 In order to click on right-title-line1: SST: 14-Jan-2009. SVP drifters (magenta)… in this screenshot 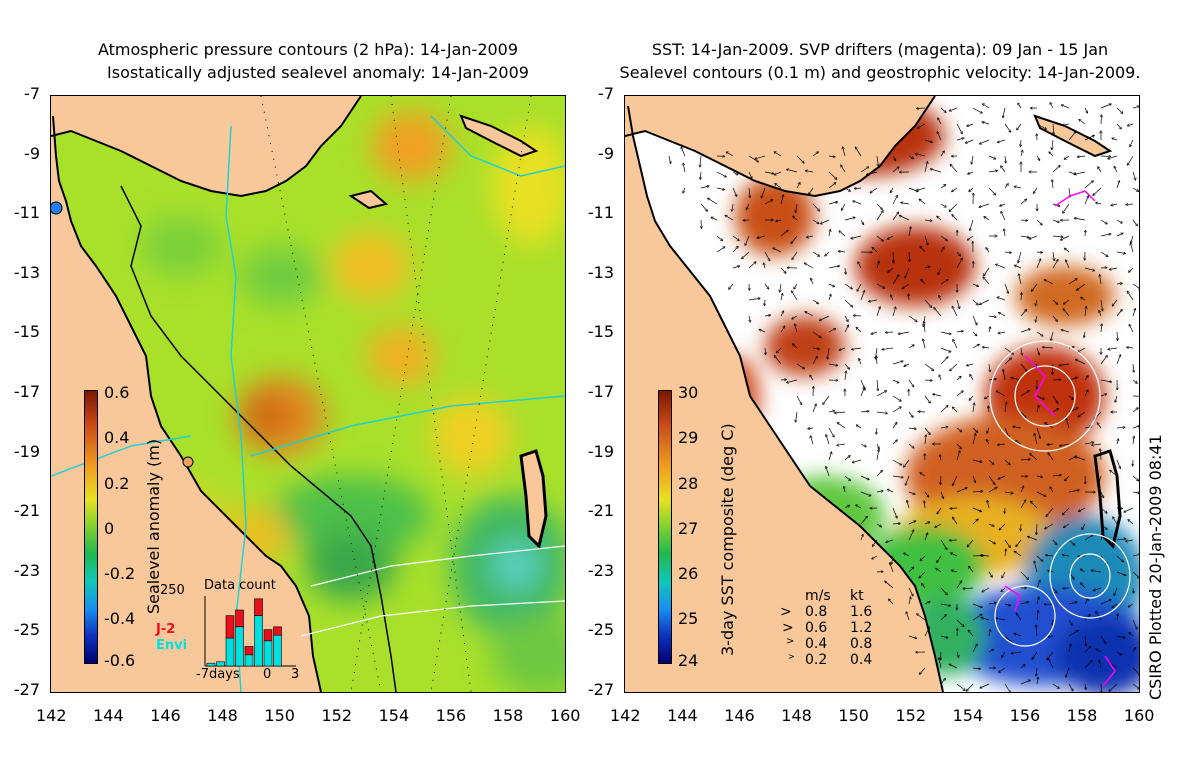, I will do `click(880, 49)`.